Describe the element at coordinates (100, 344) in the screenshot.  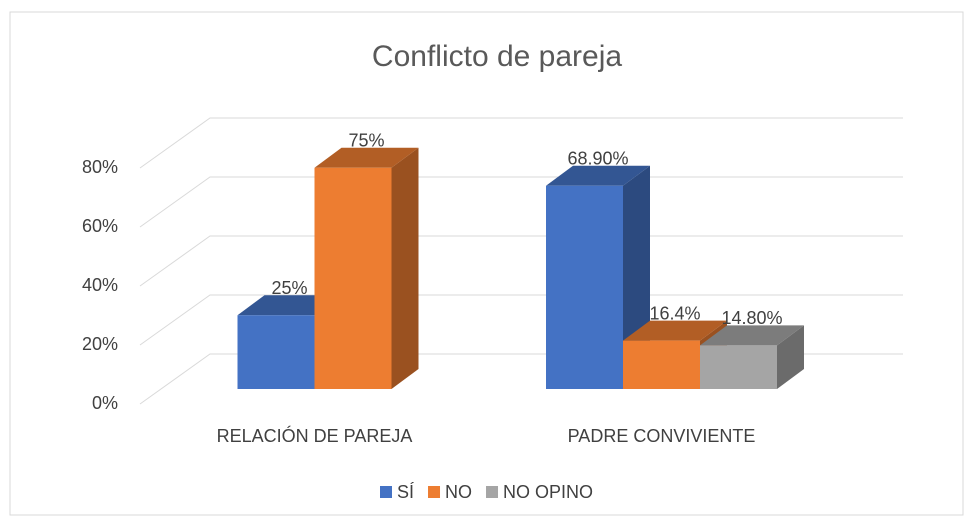
I see `y-tick-label: 20%` at that location.